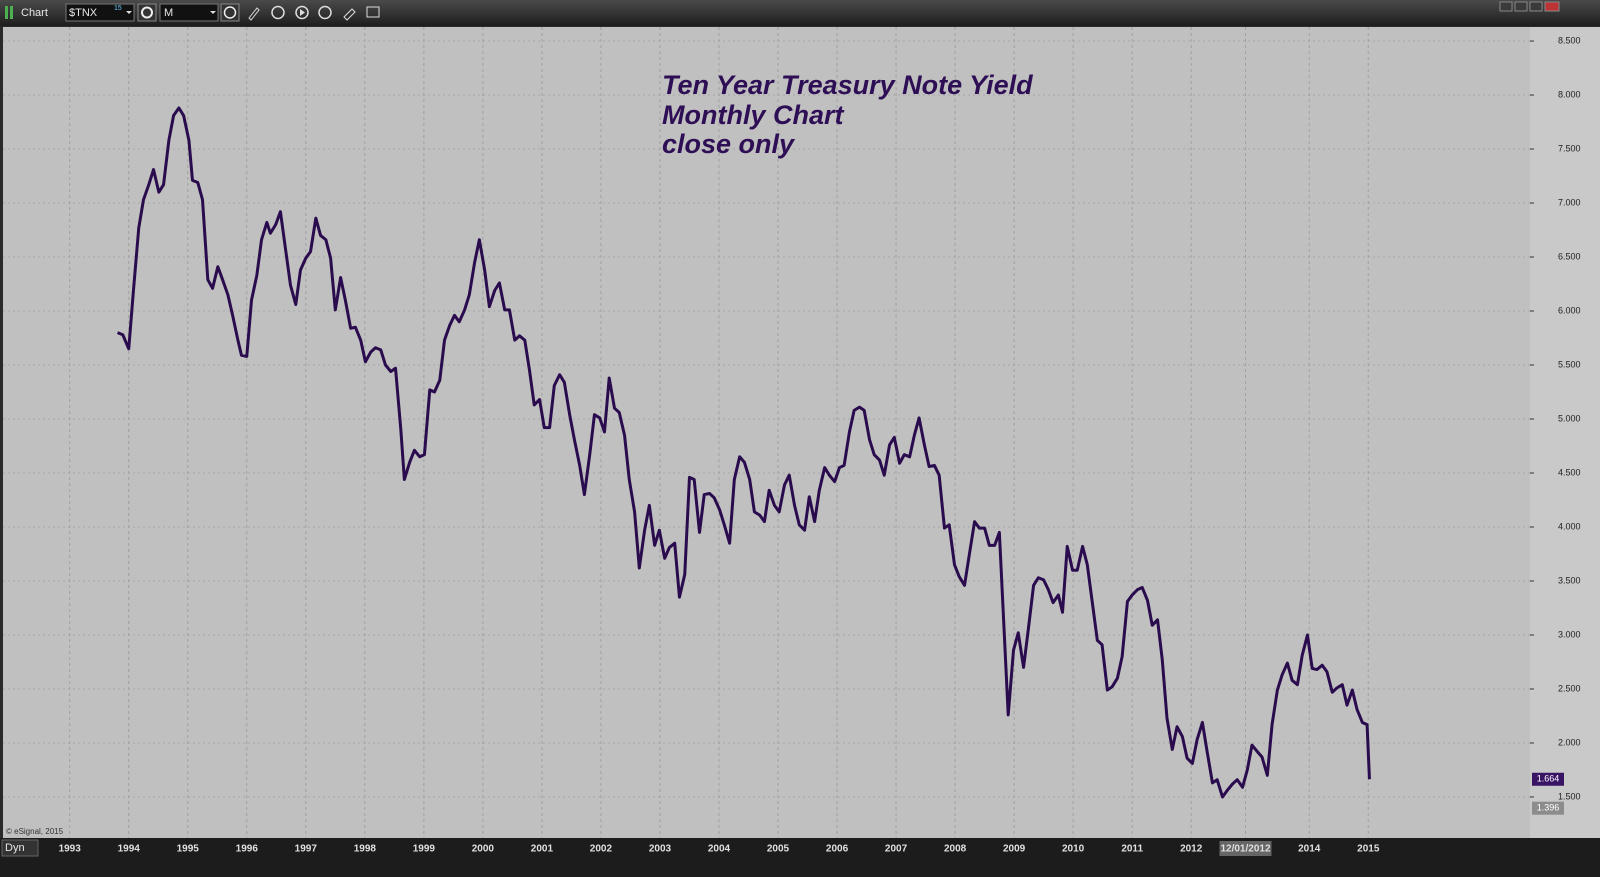  Describe the element at coordinates (1569, 472) in the screenshot. I see `y-tick-label: 4.500` at that location.